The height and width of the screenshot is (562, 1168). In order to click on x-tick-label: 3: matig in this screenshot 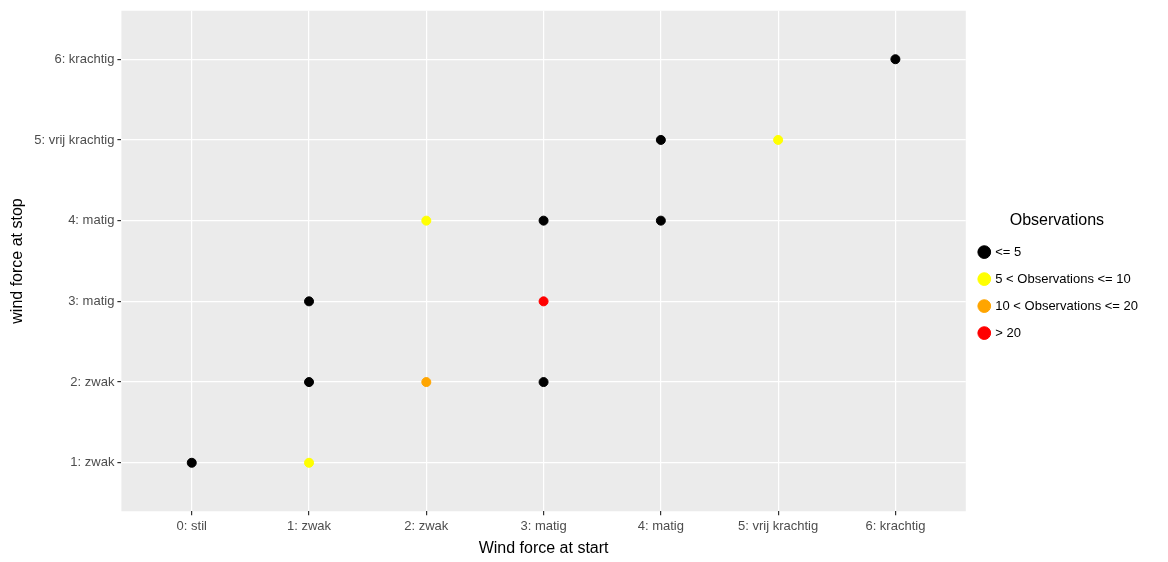, I will do `click(543, 525)`.